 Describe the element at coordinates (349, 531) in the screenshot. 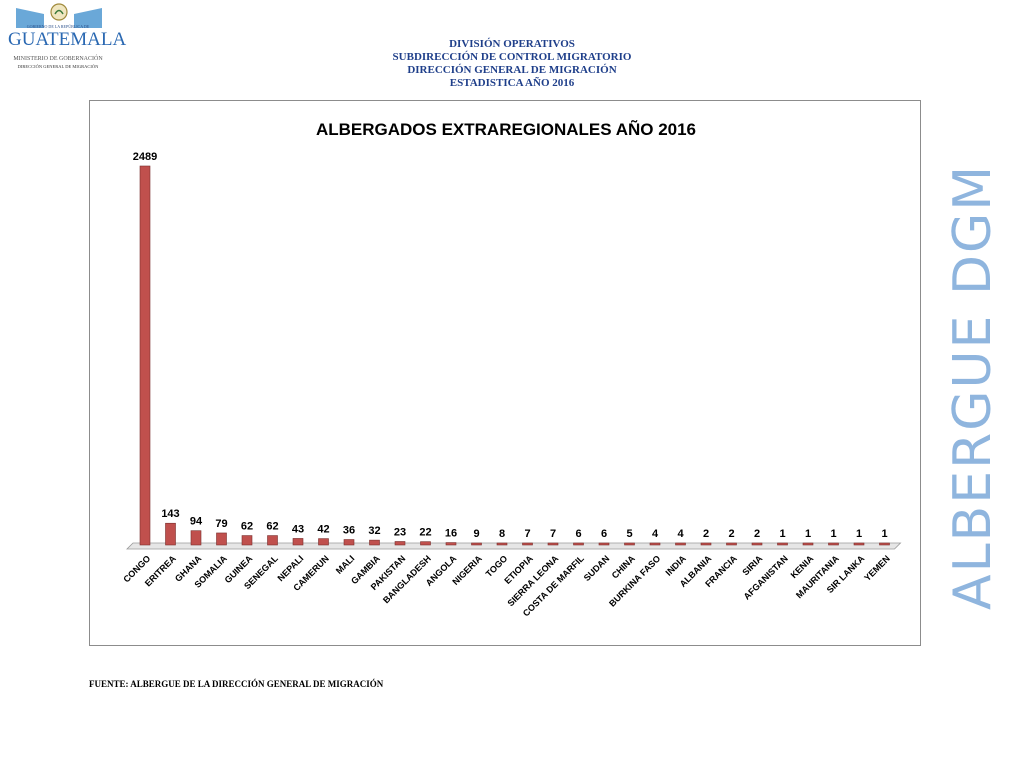

I see `data-label: 36` at that location.